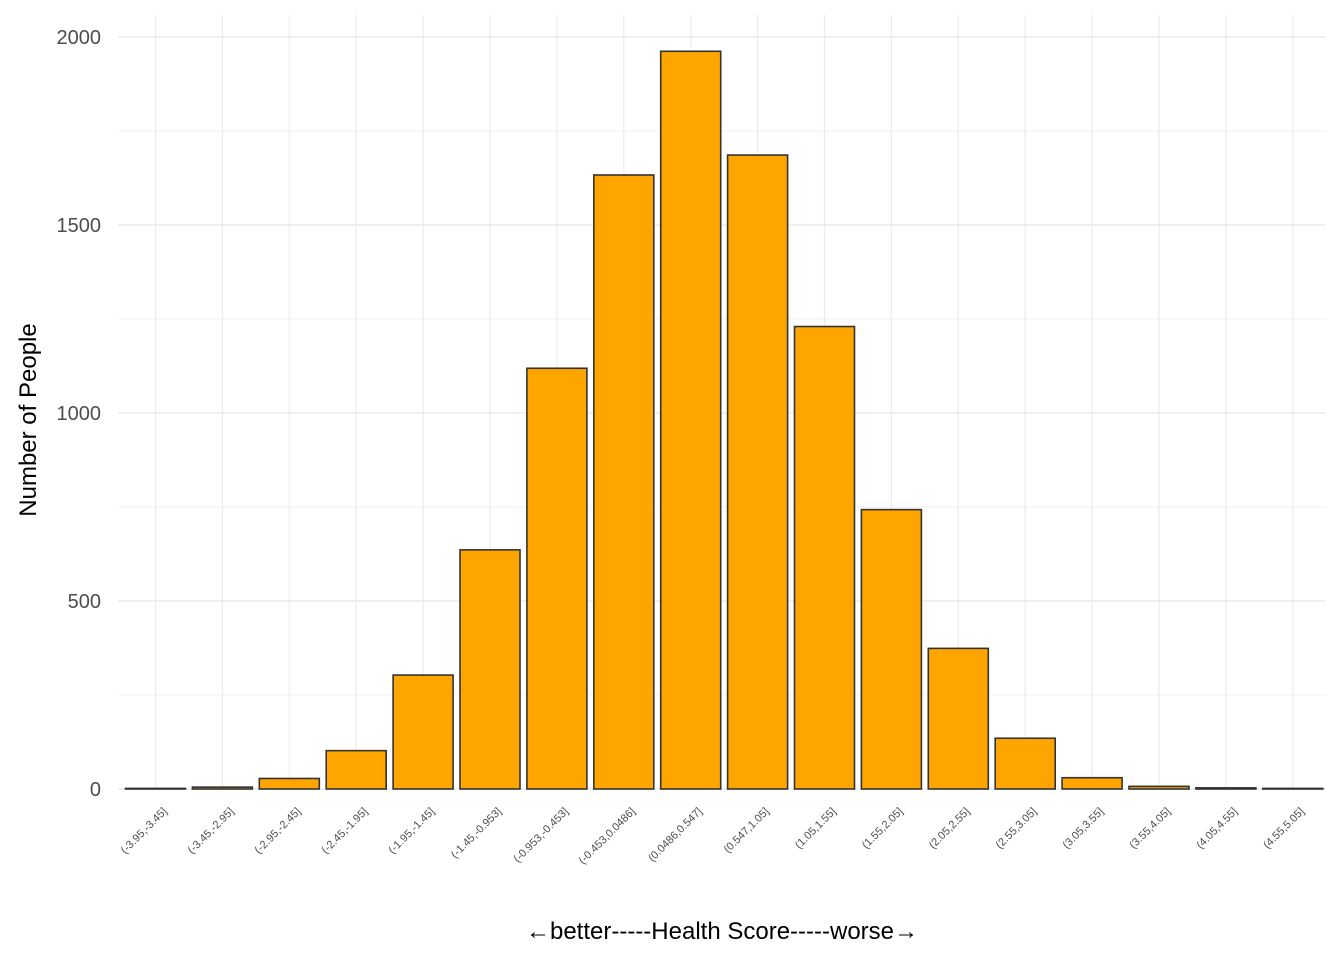 The image size is (1344, 960). Describe the element at coordinates (883, 829) in the screenshot. I see `x-tick-label: (1.55,2.05]` at that location.